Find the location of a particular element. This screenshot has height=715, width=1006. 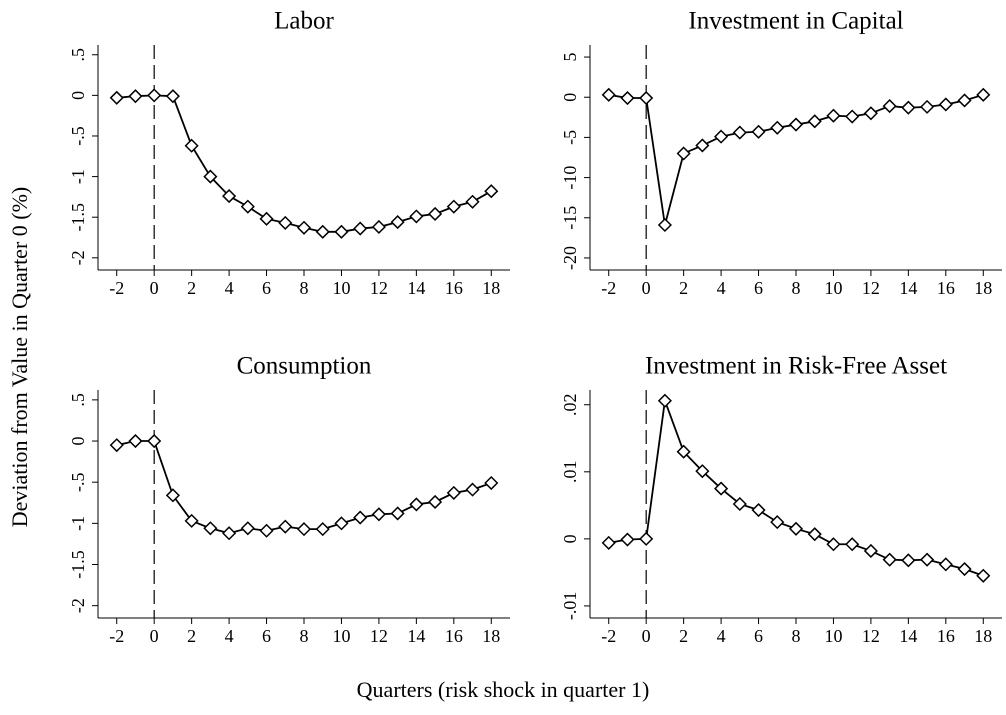

y-tick-label: -10 is located at coordinates (570, 178).